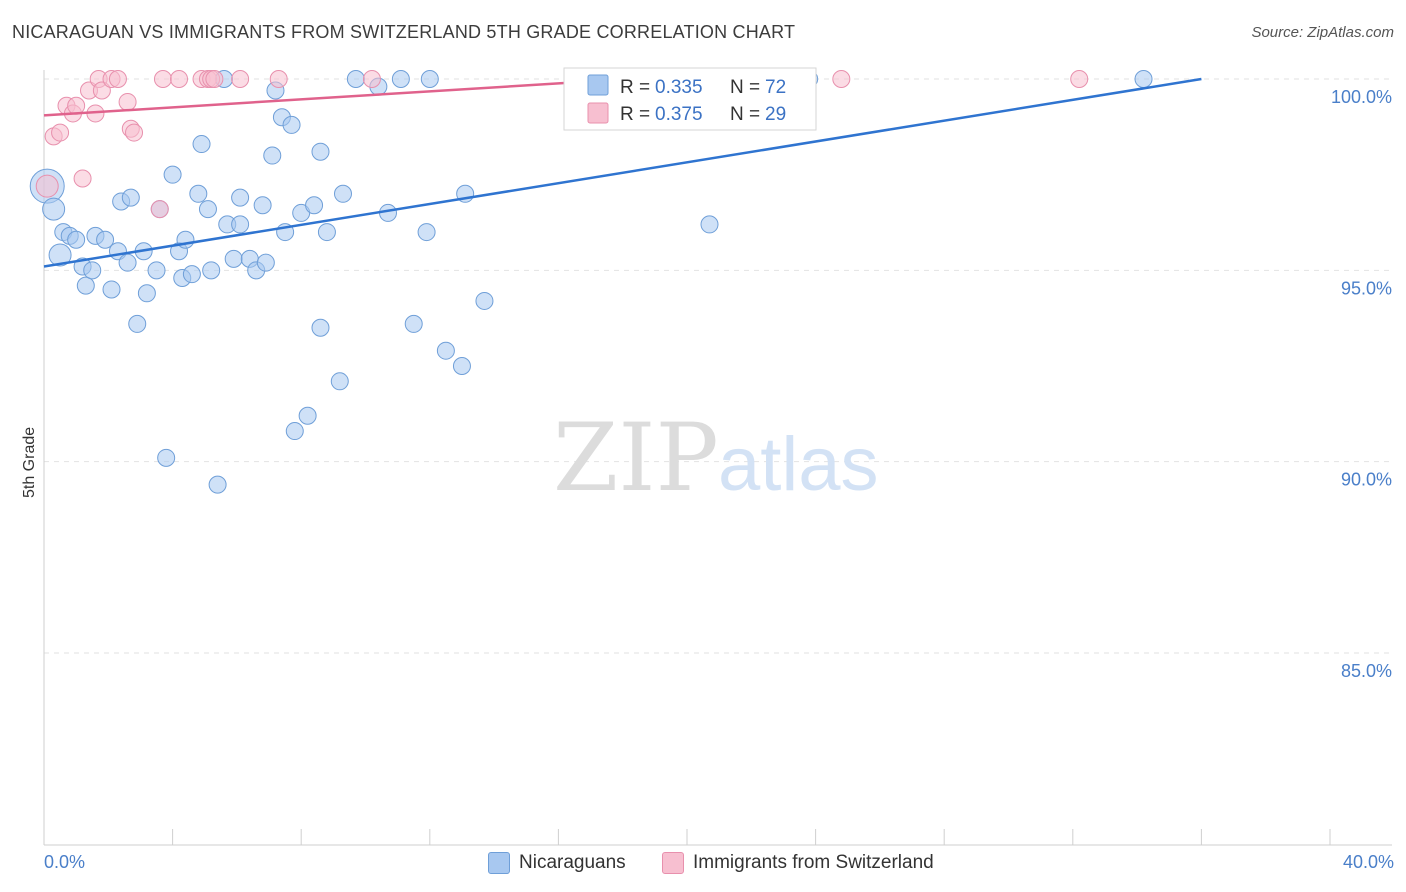 This screenshot has height=892, width=1406. I want to click on watermark-zip: ZIP, so click(636, 458).